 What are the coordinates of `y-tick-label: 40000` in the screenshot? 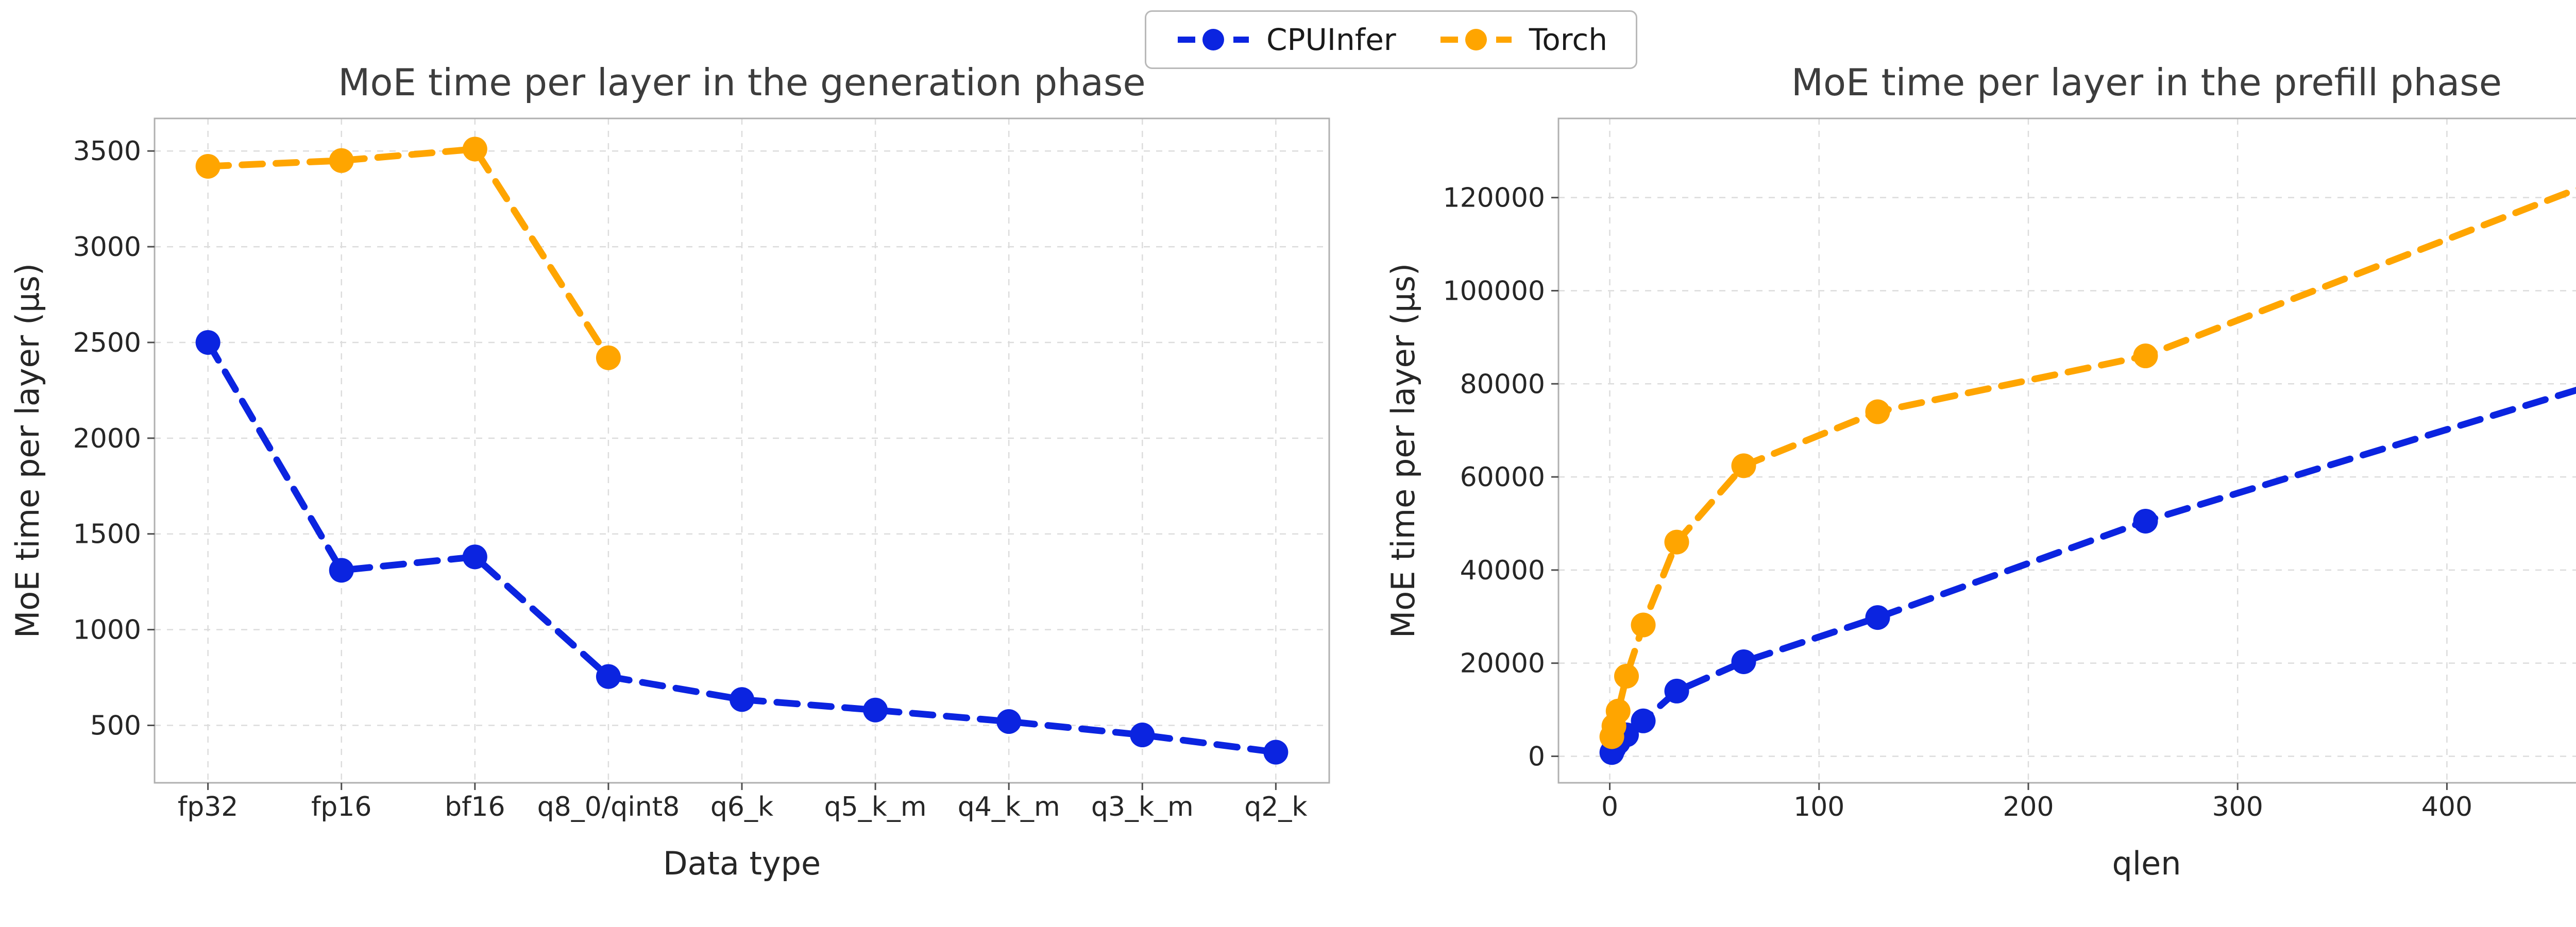 It's located at (1502, 570).